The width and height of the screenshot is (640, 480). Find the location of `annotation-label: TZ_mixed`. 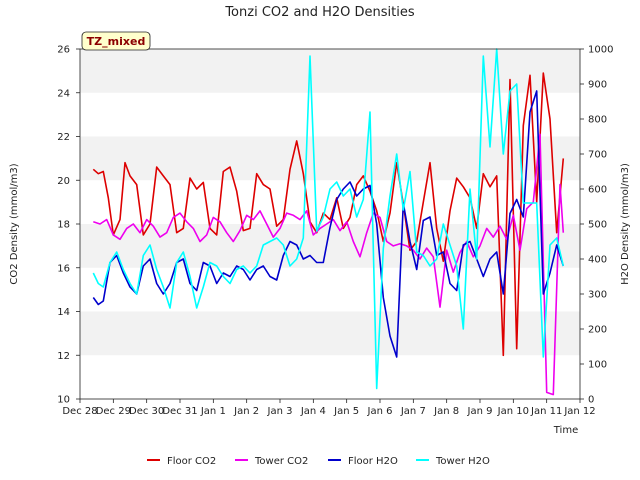

annotation-label: TZ_mixed is located at coordinates (116, 41).